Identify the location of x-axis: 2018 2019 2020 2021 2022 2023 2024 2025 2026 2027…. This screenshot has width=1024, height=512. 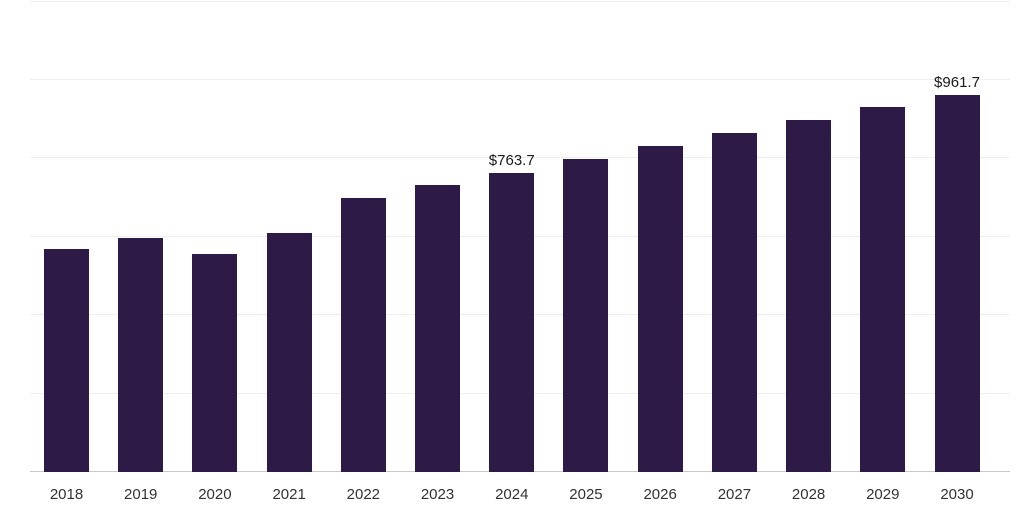
(520, 492).